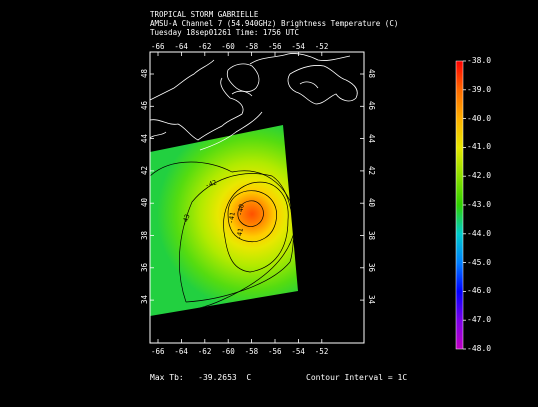 The image size is (538, 407). What do you see at coordinates (479, 176) in the screenshot?
I see `colorbar-tick-label: -42.0` at bounding box center [479, 176].